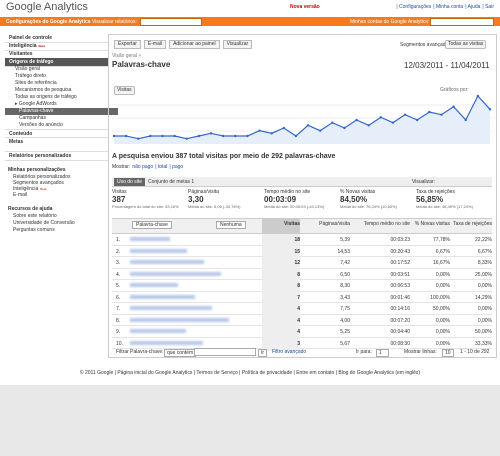  Describe the element at coordinates (36, 104) in the screenshot. I see `nav-subitem: ▸ Google AdWords` at that location.